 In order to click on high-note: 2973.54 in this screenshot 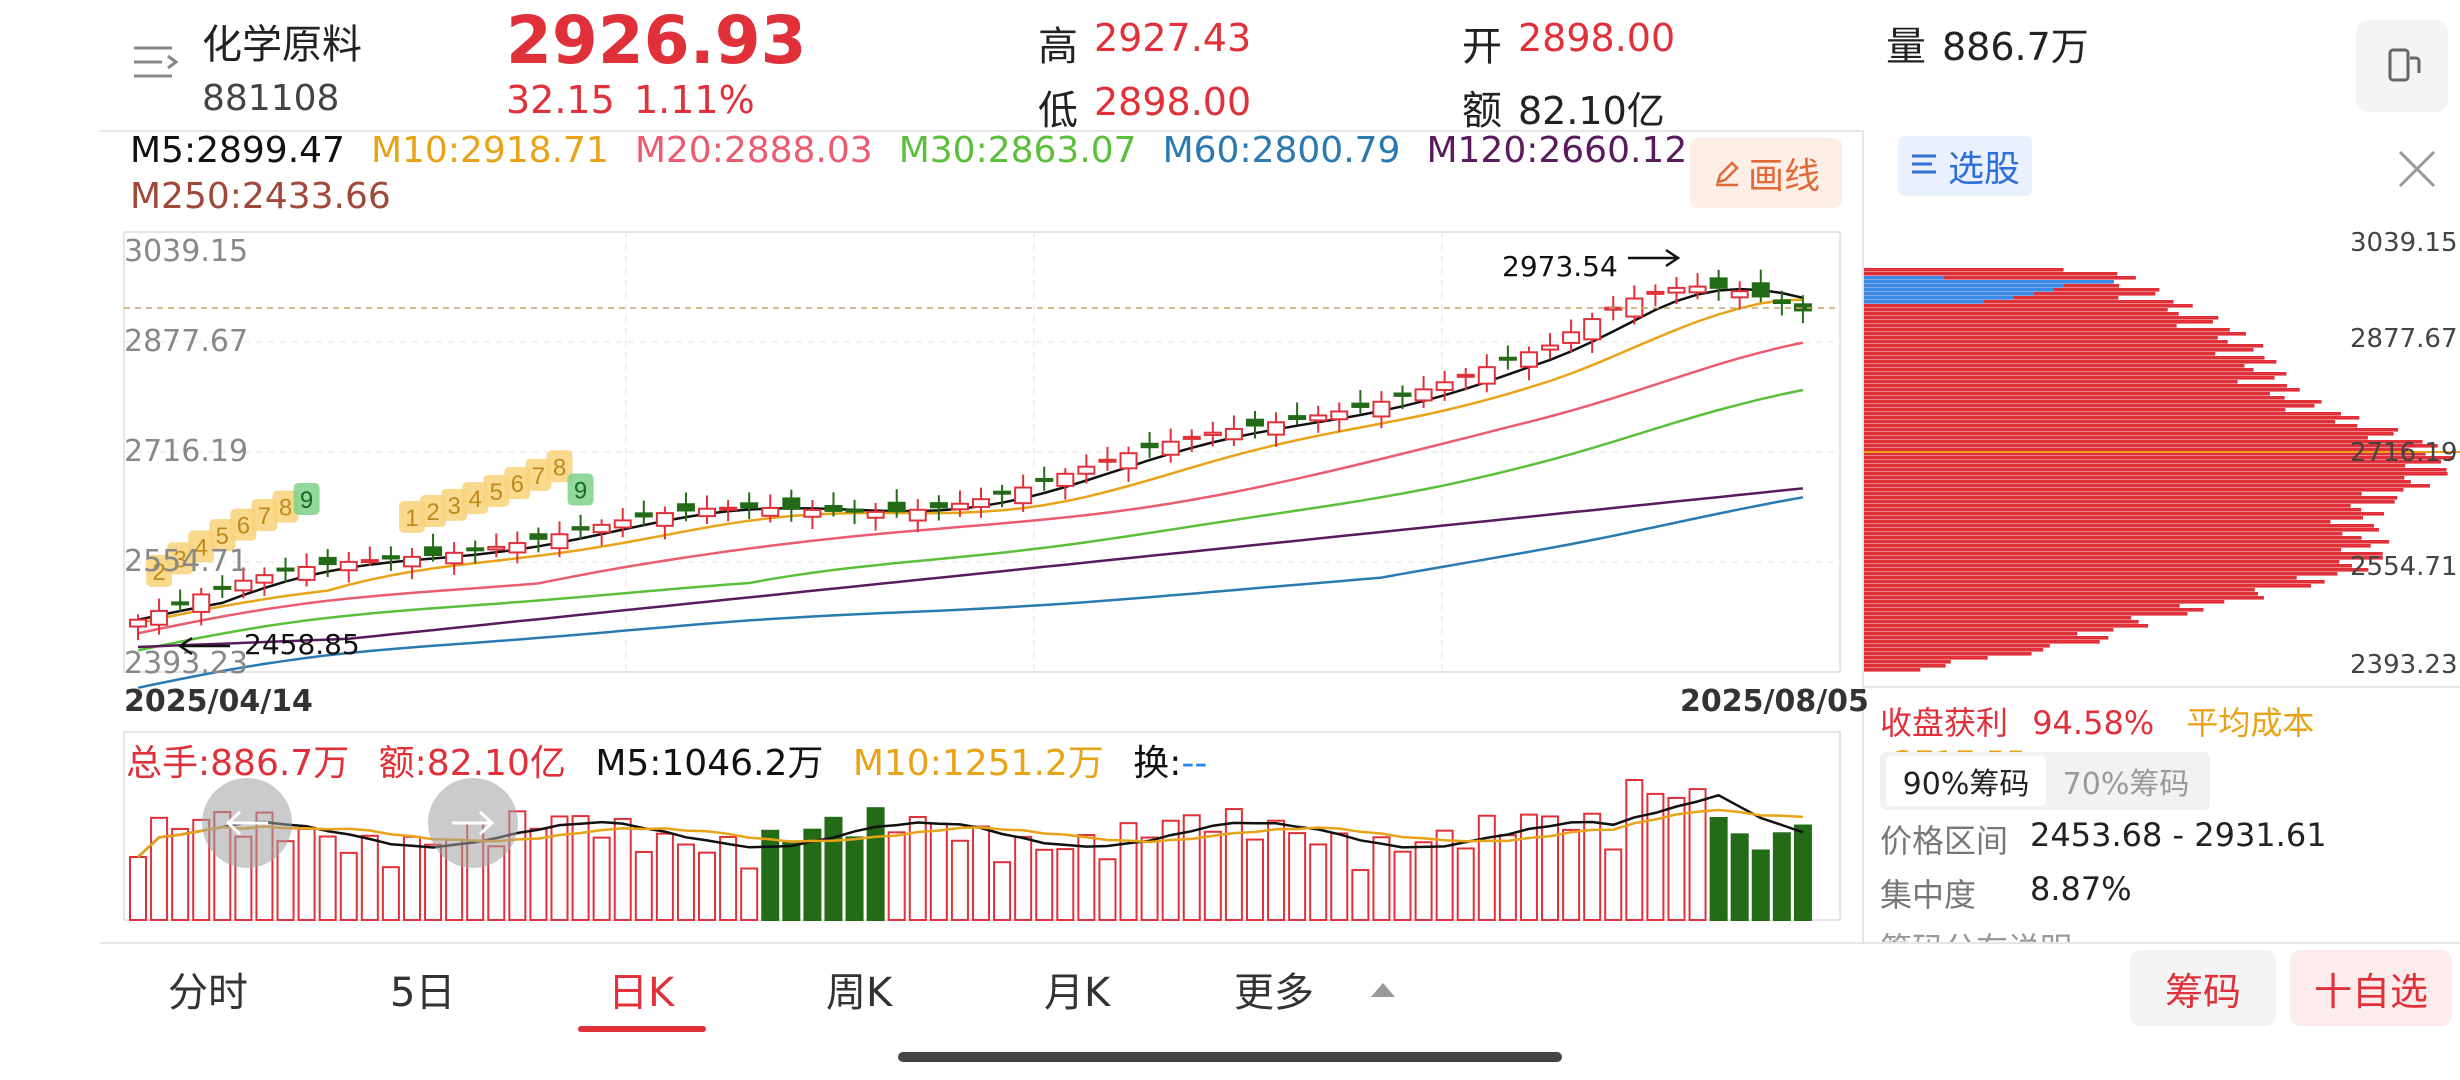, I will do `click(1560, 266)`.